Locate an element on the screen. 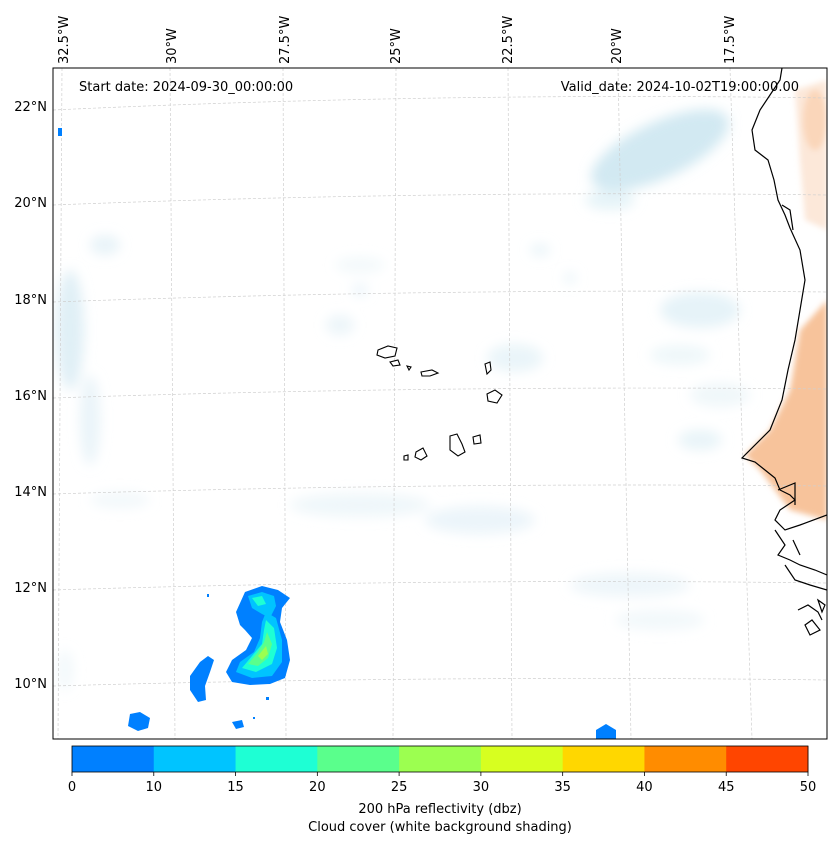 Image resolution: width=837 pixels, height=843 pixels. island-boa-vista is located at coordinates (494, 396).